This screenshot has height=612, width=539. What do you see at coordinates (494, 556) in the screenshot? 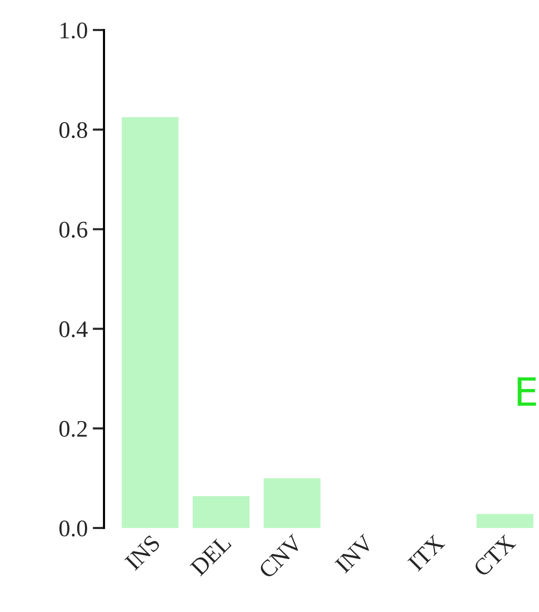
I see `x-tick-label: CTX` at bounding box center [494, 556].